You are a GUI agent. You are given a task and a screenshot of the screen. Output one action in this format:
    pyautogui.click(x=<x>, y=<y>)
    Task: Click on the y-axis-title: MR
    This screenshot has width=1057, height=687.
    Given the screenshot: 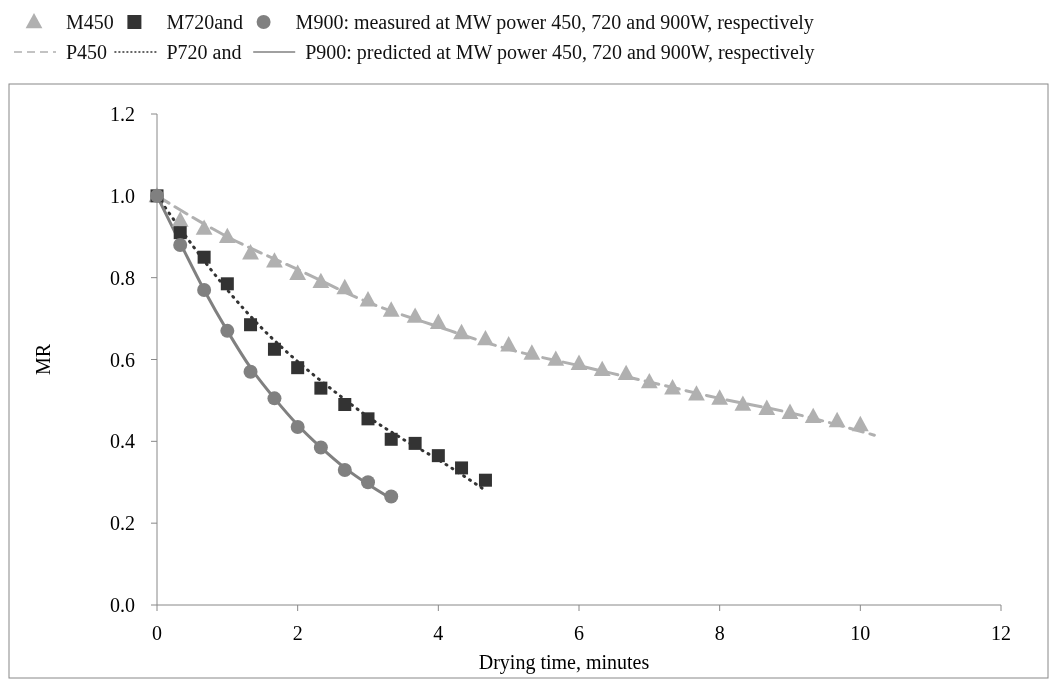 What is the action you would take?
    pyautogui.click(x=43, y=359)
    